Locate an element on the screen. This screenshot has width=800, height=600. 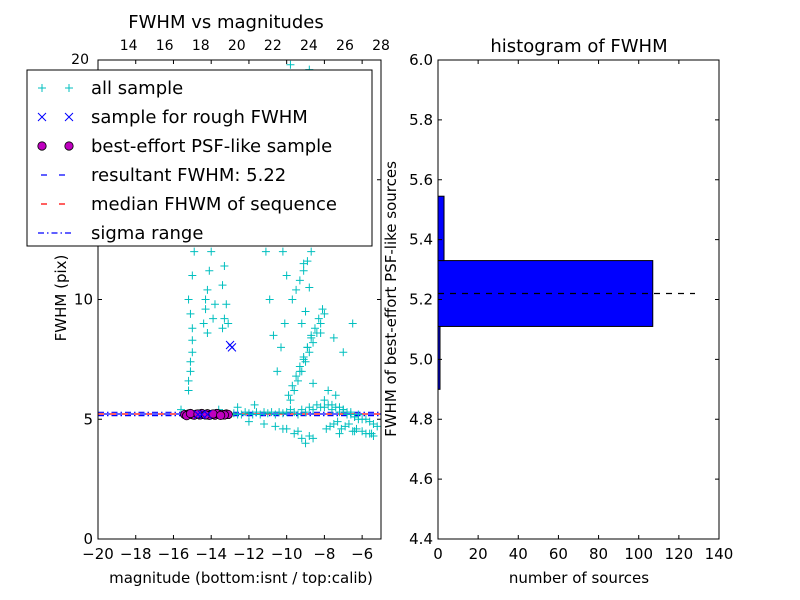
legend-label: all sample is located at coordinates (137, 88).